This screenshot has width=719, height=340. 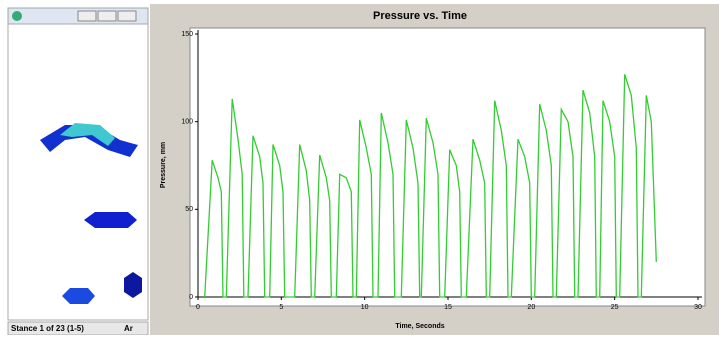 What do you see at coordinates (47, 328) in the screenshot?
I see `status-text: Stance 1 of 23 (1-5)` at bounding box center [47, 328].